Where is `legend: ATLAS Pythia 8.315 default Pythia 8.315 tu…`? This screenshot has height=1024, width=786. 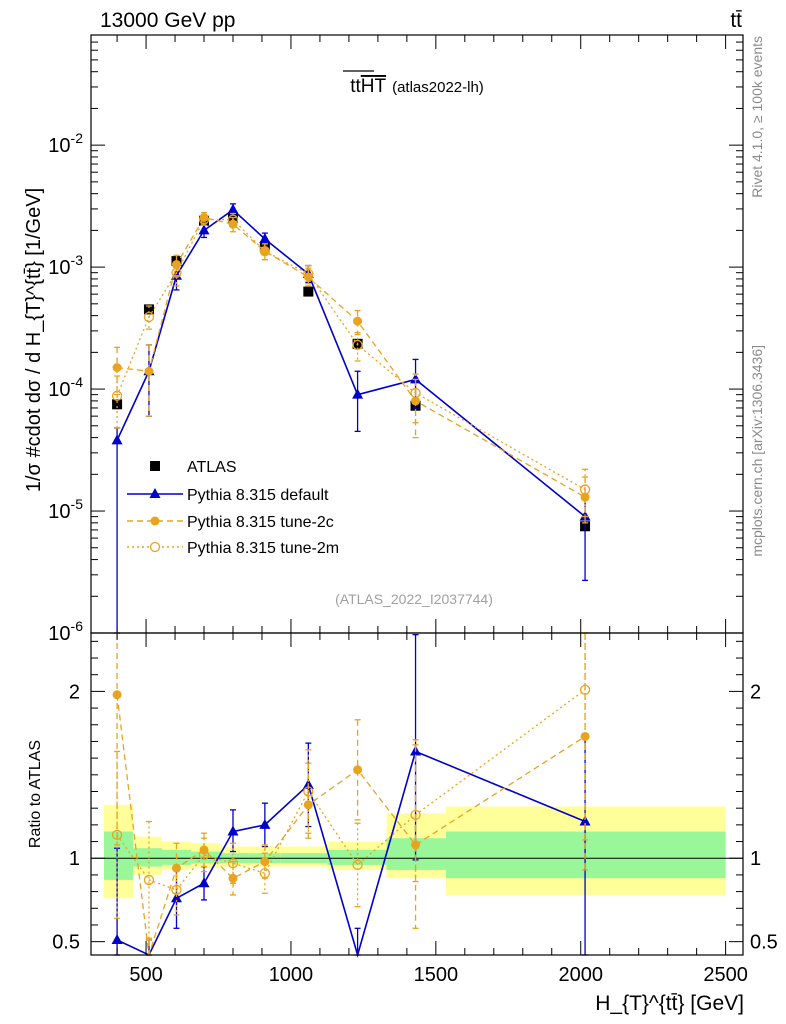 legend: ATLAS Pythia 8.315 default Pythia 8.315 tu… is located at coordinates (233, 508).